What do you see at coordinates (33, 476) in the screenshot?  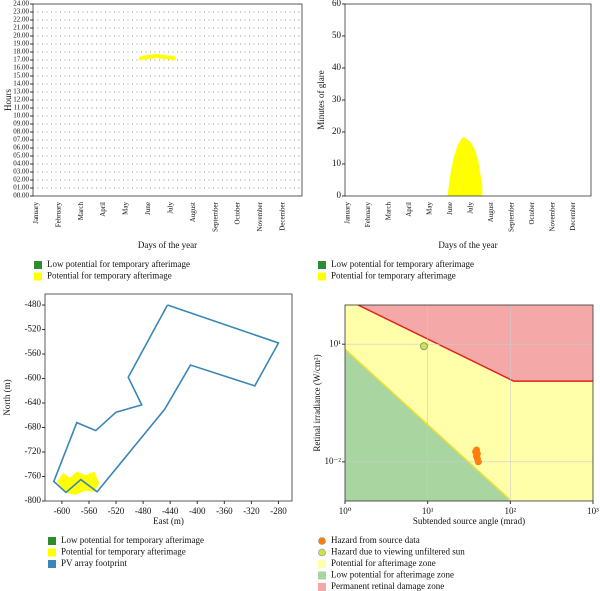 I see `y-tick-label: -760` at bounding box center [33, 476].